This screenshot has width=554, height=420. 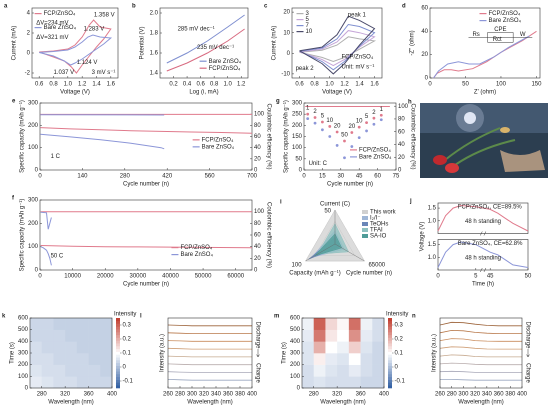 What do you see at coordinates (369, 274) in the screenshot?
I see `radar-axis-label: Cycle number (n)` at bounding box center [369, 274].